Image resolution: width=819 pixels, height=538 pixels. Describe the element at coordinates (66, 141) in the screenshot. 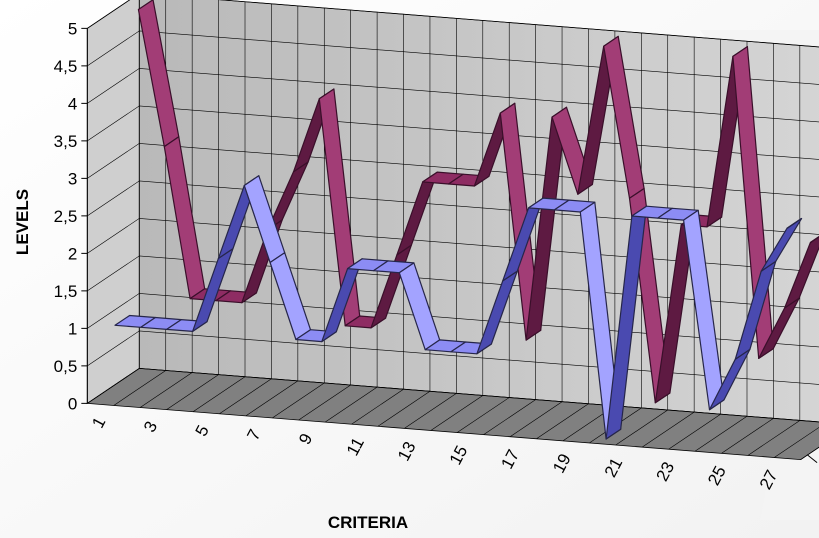

I see `y-tick-label: 3,5` at that location.